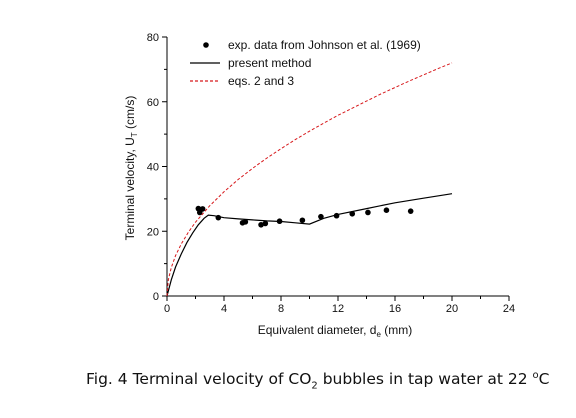 This screenshot has height=418, width=576. Describe the element at coordinates (314, 386) in the screenshot. I see `caption-subscript: 2` at that location.